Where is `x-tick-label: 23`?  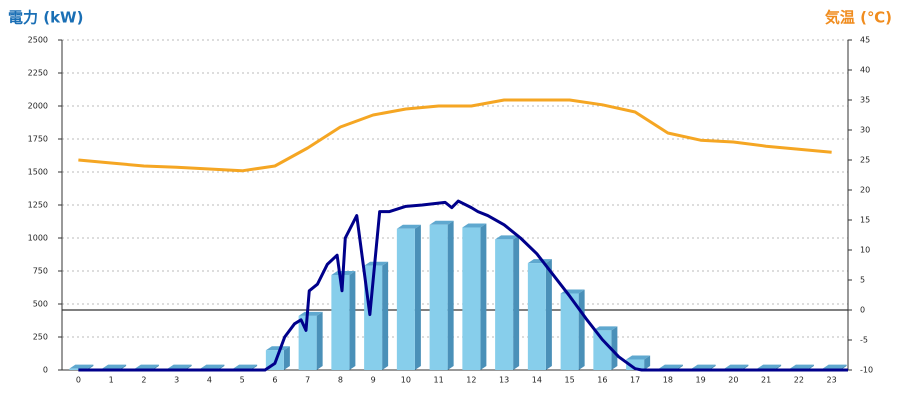 x-tick-label: 23 is located at coordinates (832, 380).